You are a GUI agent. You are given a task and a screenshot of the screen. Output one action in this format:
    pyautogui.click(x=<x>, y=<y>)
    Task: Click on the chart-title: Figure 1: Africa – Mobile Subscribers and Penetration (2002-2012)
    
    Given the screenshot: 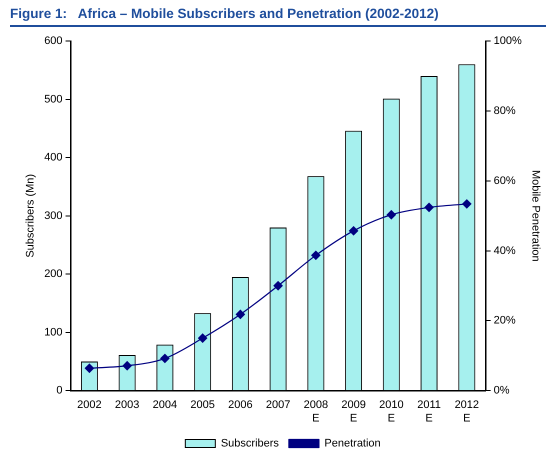 What is the action you would take?
    pyautogui.click(x=278, y=16)
    